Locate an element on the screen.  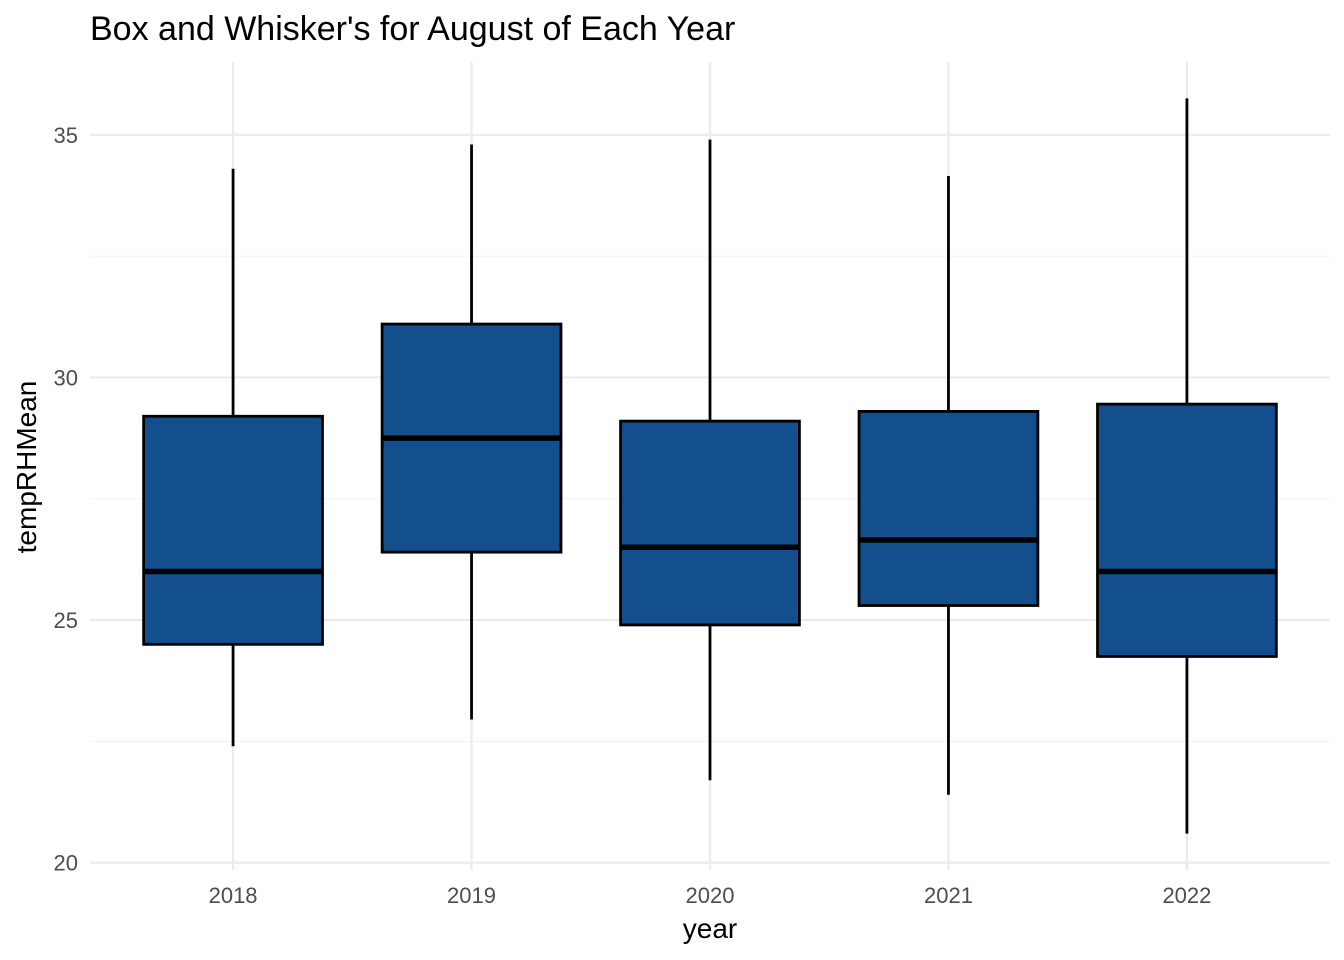
y-tick-label: 35 is located at coordinates (66, 135).